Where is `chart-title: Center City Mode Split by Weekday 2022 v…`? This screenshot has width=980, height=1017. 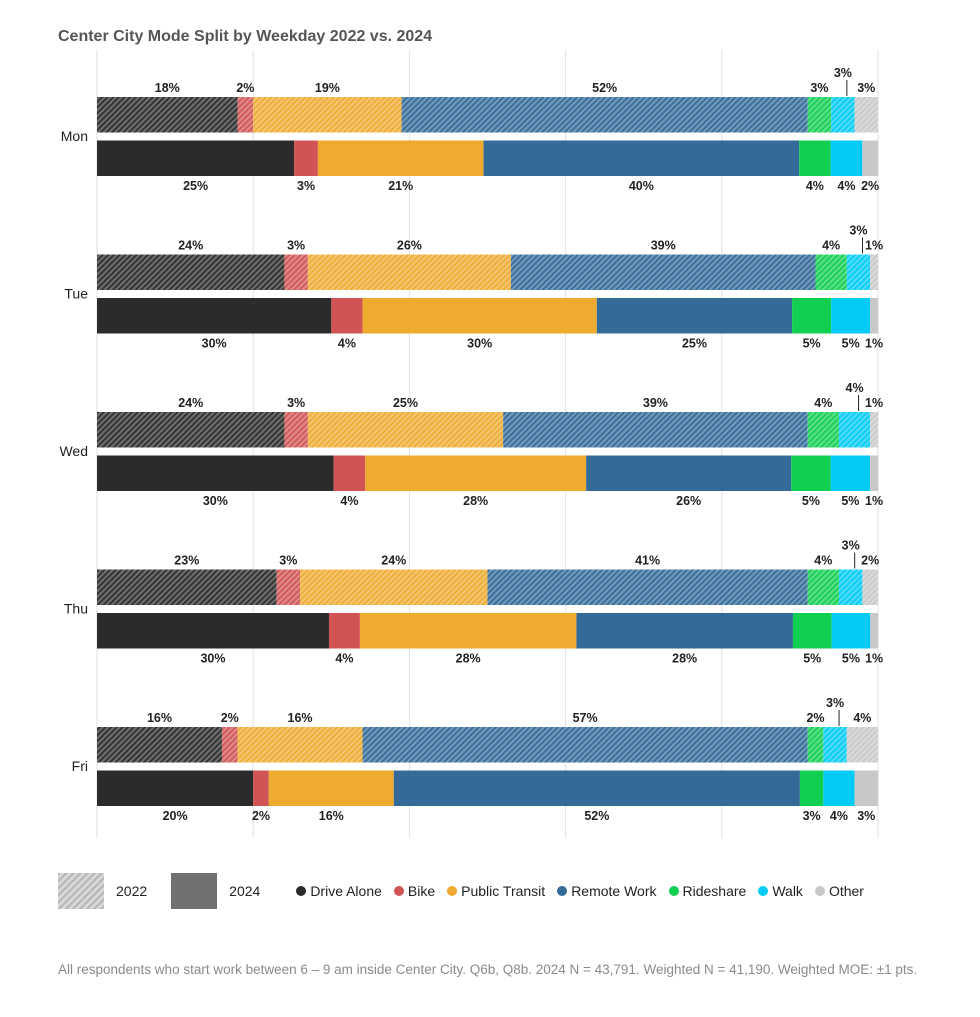
chart-title: Center City Mode Split by Weekday 2022 v… is located at coordinates (245, 36).